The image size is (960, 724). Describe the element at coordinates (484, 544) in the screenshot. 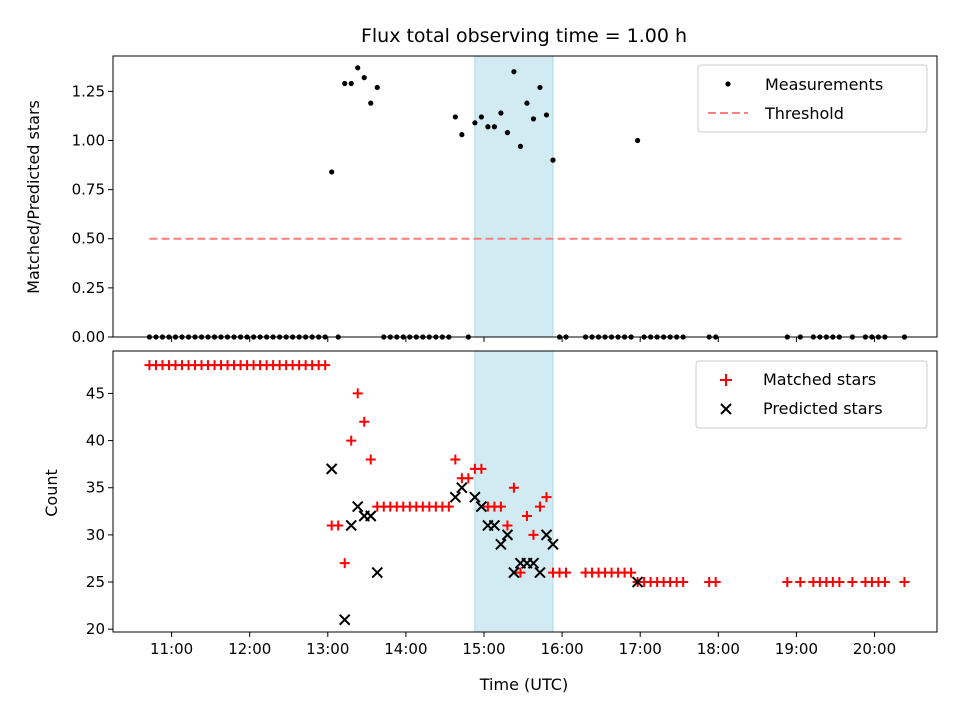

I see `predicted-stars-points` at that location.